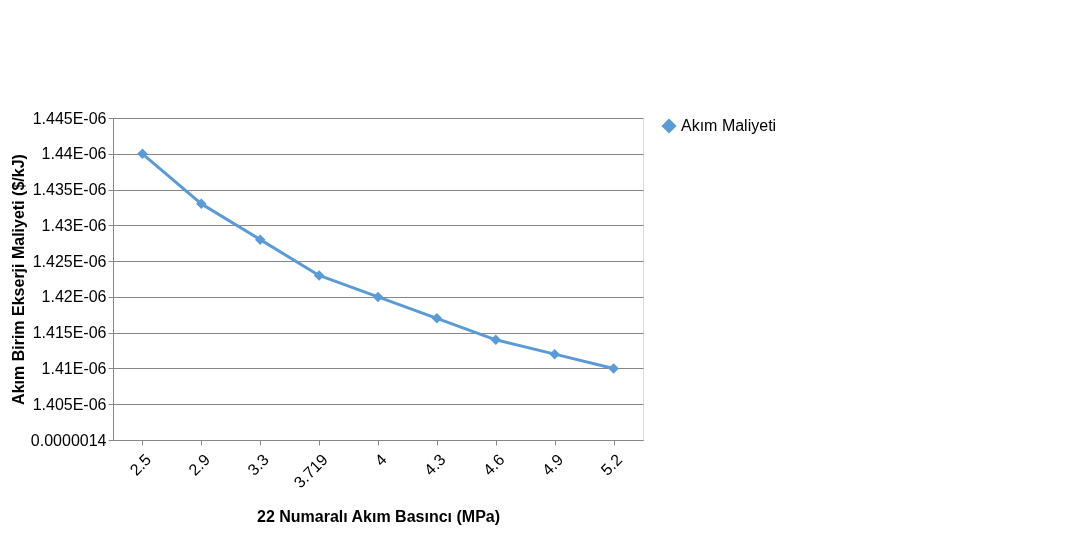  Describe the element at coordinates (74, 297) in the screenshot. I see `y-tick-label: 1.42E-06` at that location.